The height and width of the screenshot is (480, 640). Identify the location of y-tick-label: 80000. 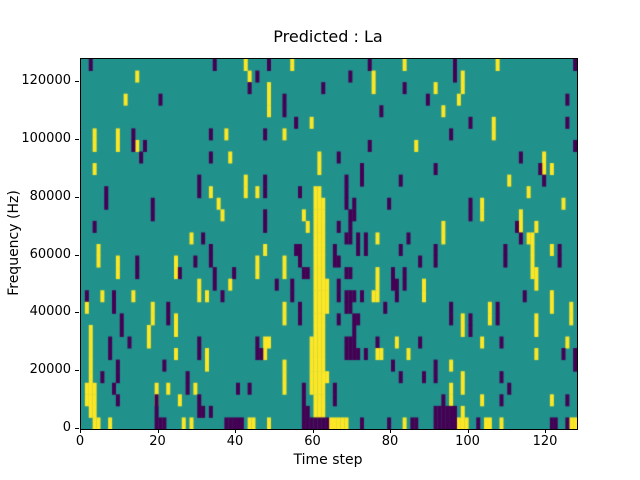
(50, 196).